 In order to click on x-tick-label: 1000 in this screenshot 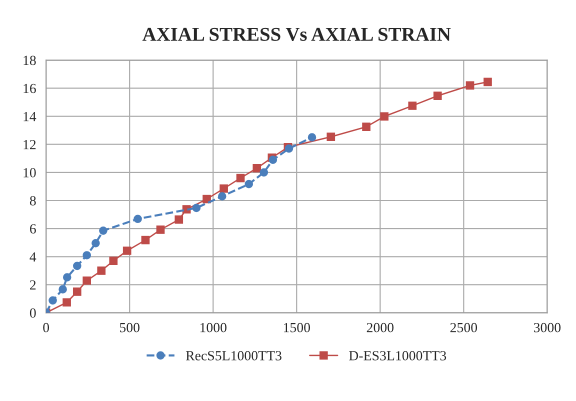, I will do `click(213, 327)`.